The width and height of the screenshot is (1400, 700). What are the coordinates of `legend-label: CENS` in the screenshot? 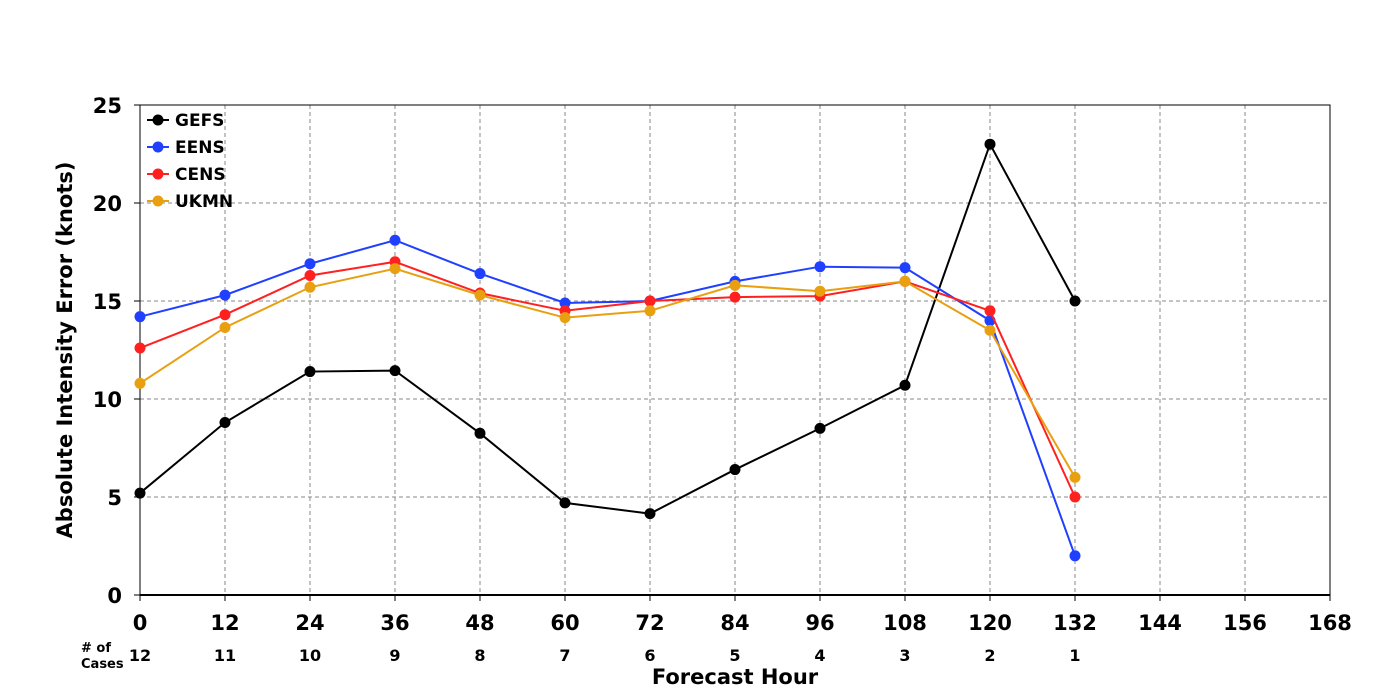 It's located at (200, 175).